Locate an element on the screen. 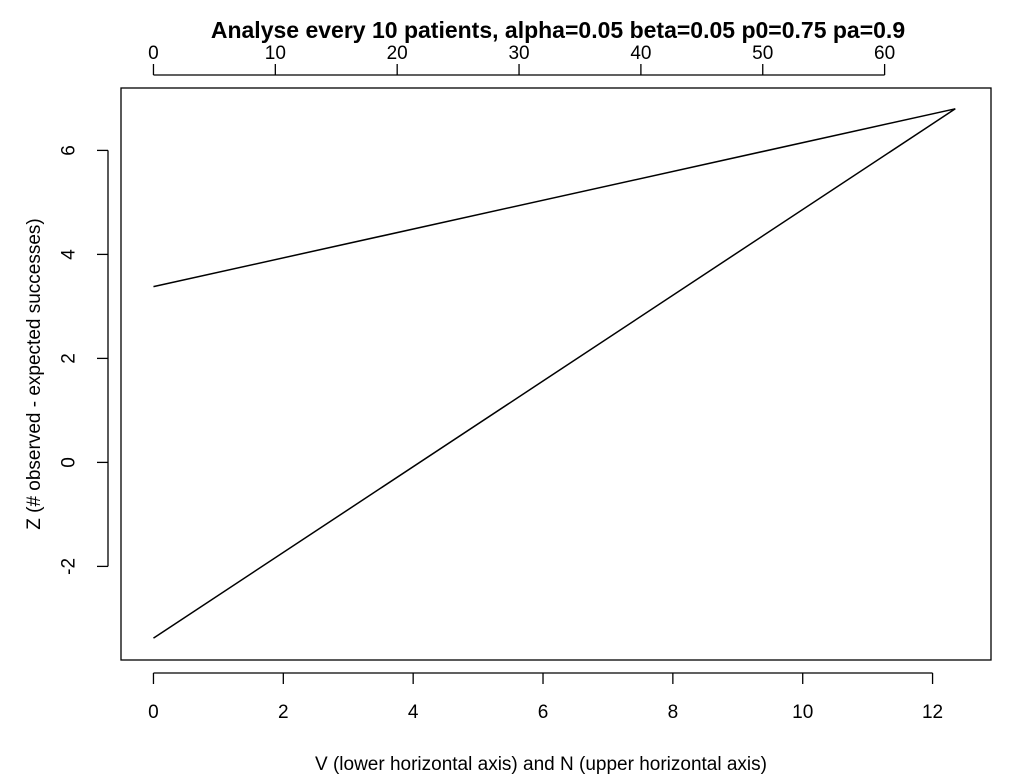 The width and height of the screenshot is (1026, 781). y-tick-label: 0 is located at coordinates (69, 462).